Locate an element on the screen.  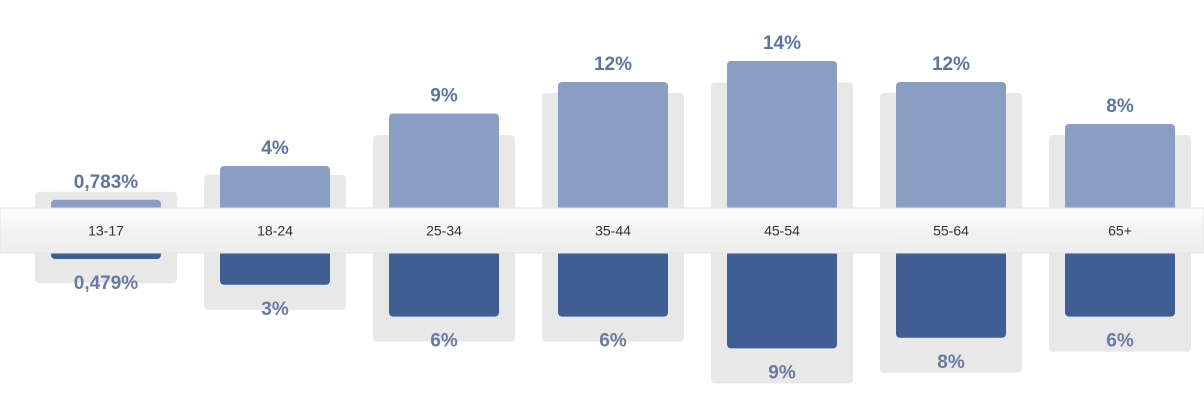
lower-value-label: 3% is located at coordinates (275, 309).